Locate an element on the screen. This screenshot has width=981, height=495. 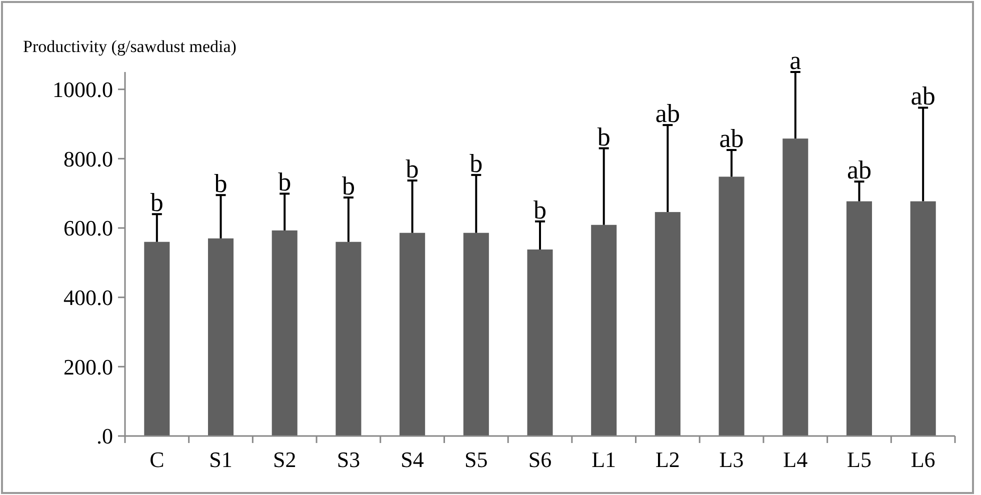
x-tick-label: L2 is located at coordinates (667, 459).